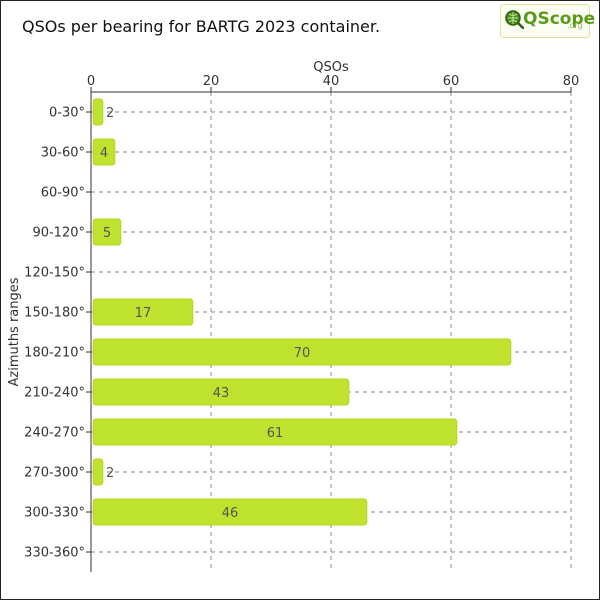 The image size is (600, 600). What do you see at coordinates (559, 19) in the screenshot?
I see `logo-text: QScope` at bounding box center [559, 19].